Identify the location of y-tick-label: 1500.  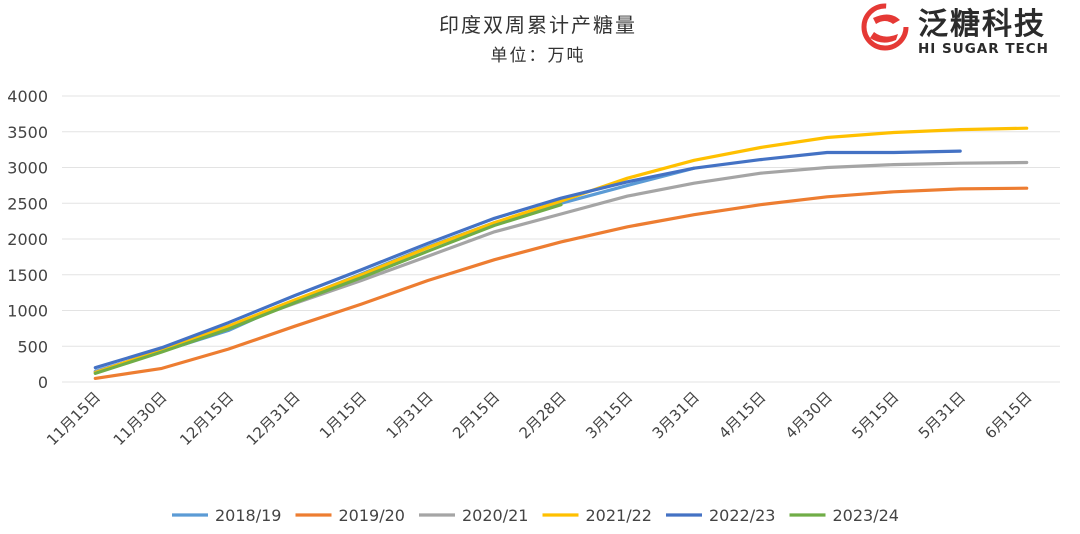
(27, 275).